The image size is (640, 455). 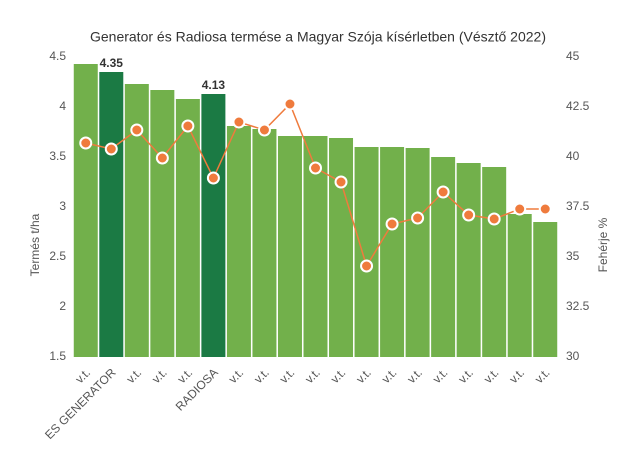 I want to click on y2-tick-label: 35, so click(x=573, y=256).